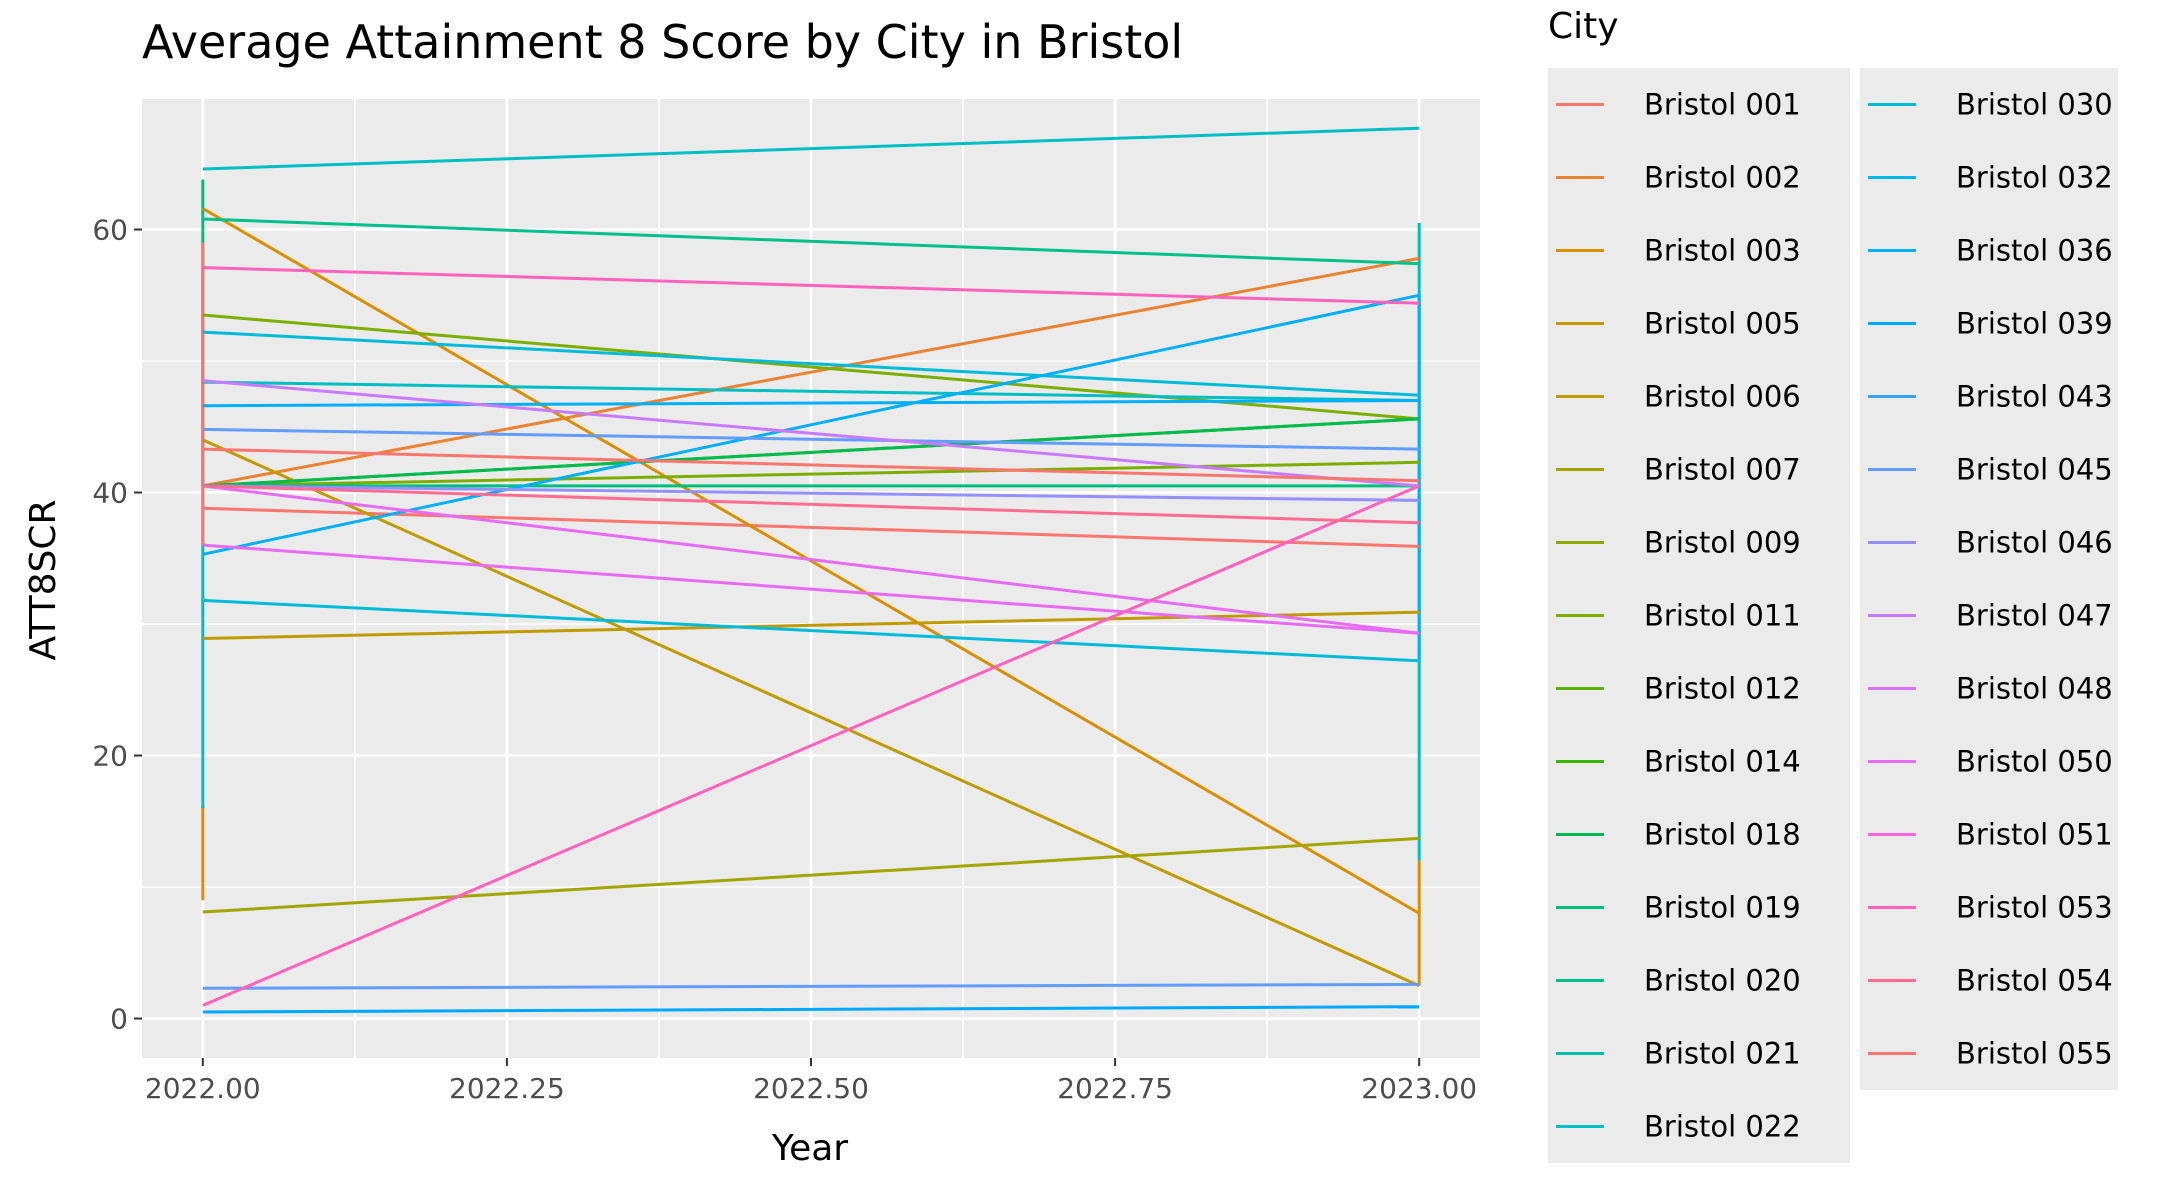 Image resolution: width=2162 pixels, height=1183 pixels. Describe the element at coordinates (1722, 178) in the screenshot. I see `legend-label: Bristol 002` at that location.